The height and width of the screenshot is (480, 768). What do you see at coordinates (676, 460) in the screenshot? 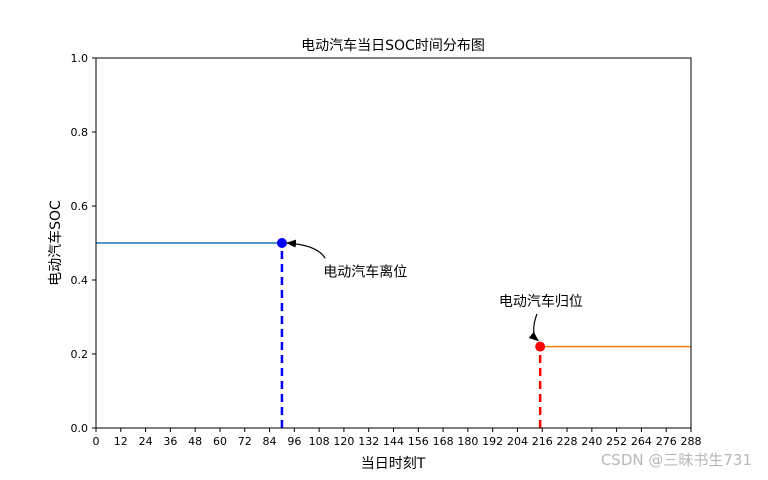
I see `watermark: CSDN @三昧书生731` at bounding box center [676, 460].